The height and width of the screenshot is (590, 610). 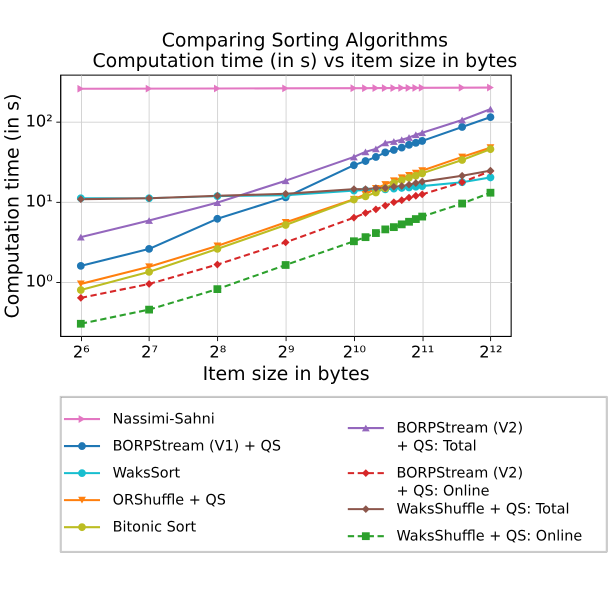 I want to click on legend-label: BORPStream (V1) + QS, so click(x=196, y=446).